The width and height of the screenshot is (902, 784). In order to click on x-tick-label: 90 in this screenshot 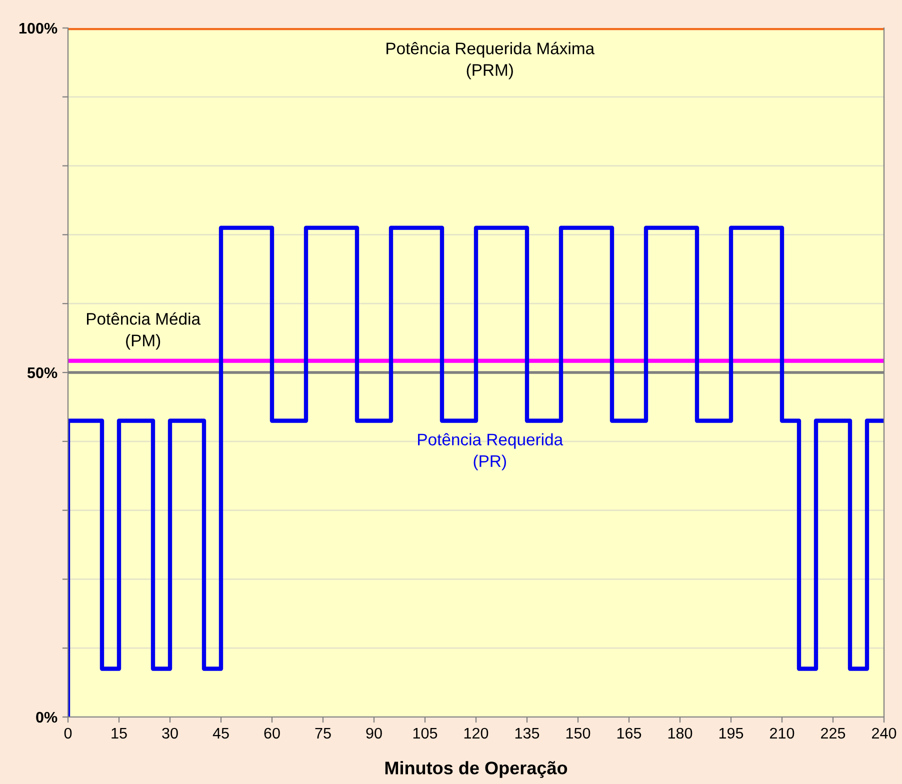, I will do `click(374, 733)`.